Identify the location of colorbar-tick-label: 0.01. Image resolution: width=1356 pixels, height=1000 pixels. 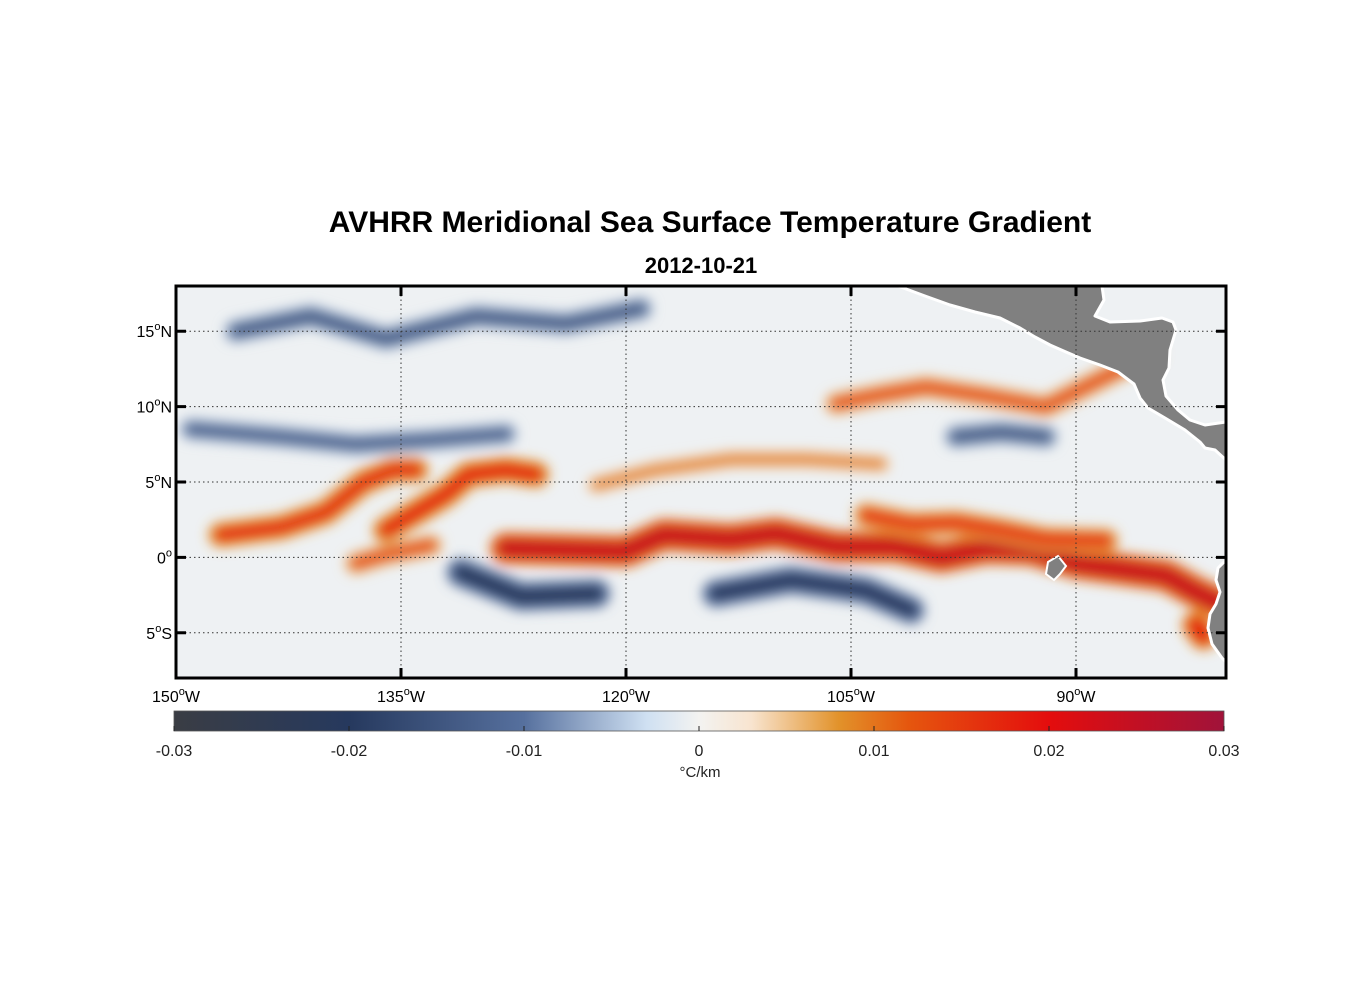
(873, 751).